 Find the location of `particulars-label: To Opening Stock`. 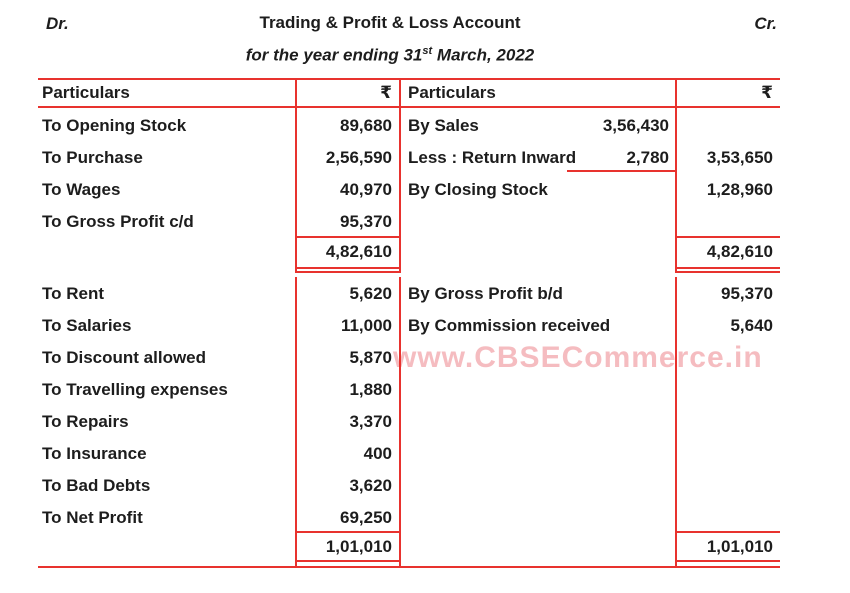

particulars-label: To Opening Stock is located at coordinates (114, 125).